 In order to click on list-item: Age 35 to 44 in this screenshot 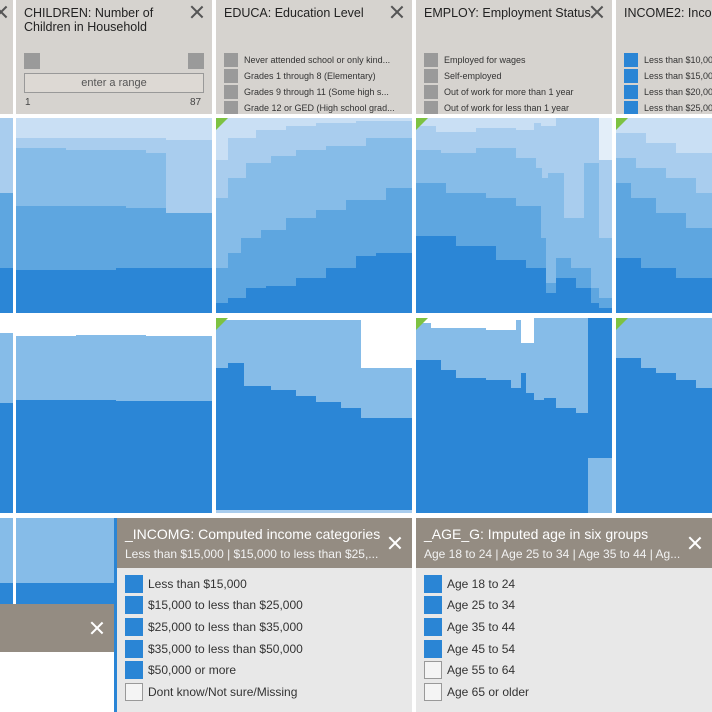, I will do `click(476, 627)`.